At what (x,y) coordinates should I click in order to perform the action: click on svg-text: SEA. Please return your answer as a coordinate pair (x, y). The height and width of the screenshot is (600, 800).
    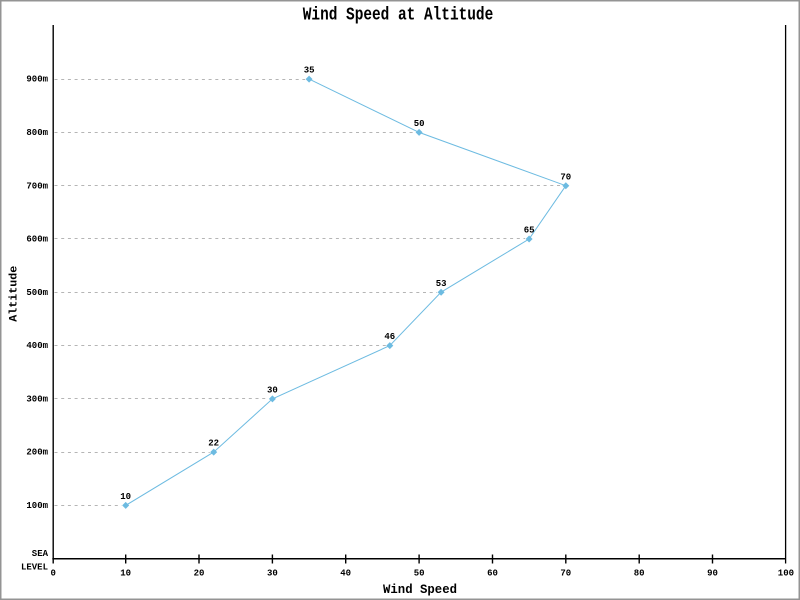
    Looking at the image, I should click on (40, 554).